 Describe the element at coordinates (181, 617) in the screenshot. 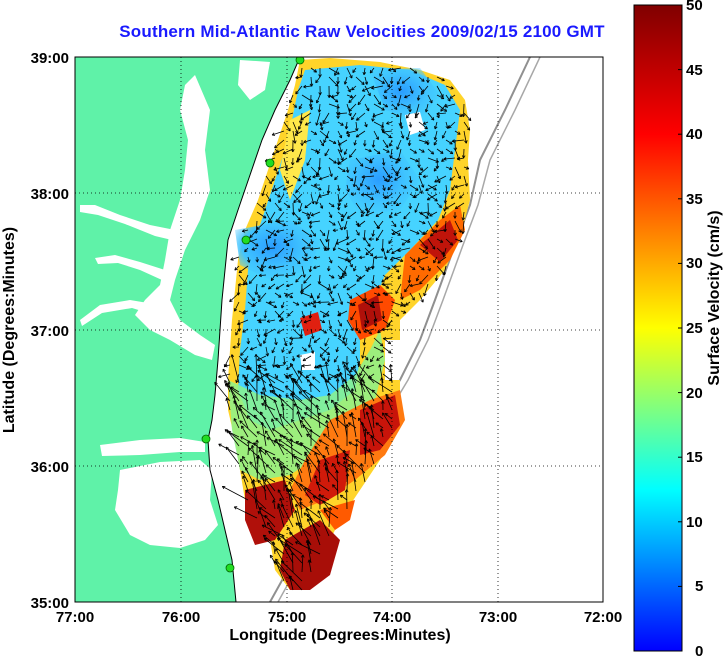

I see `x-tick-label: 76:00` at that location.